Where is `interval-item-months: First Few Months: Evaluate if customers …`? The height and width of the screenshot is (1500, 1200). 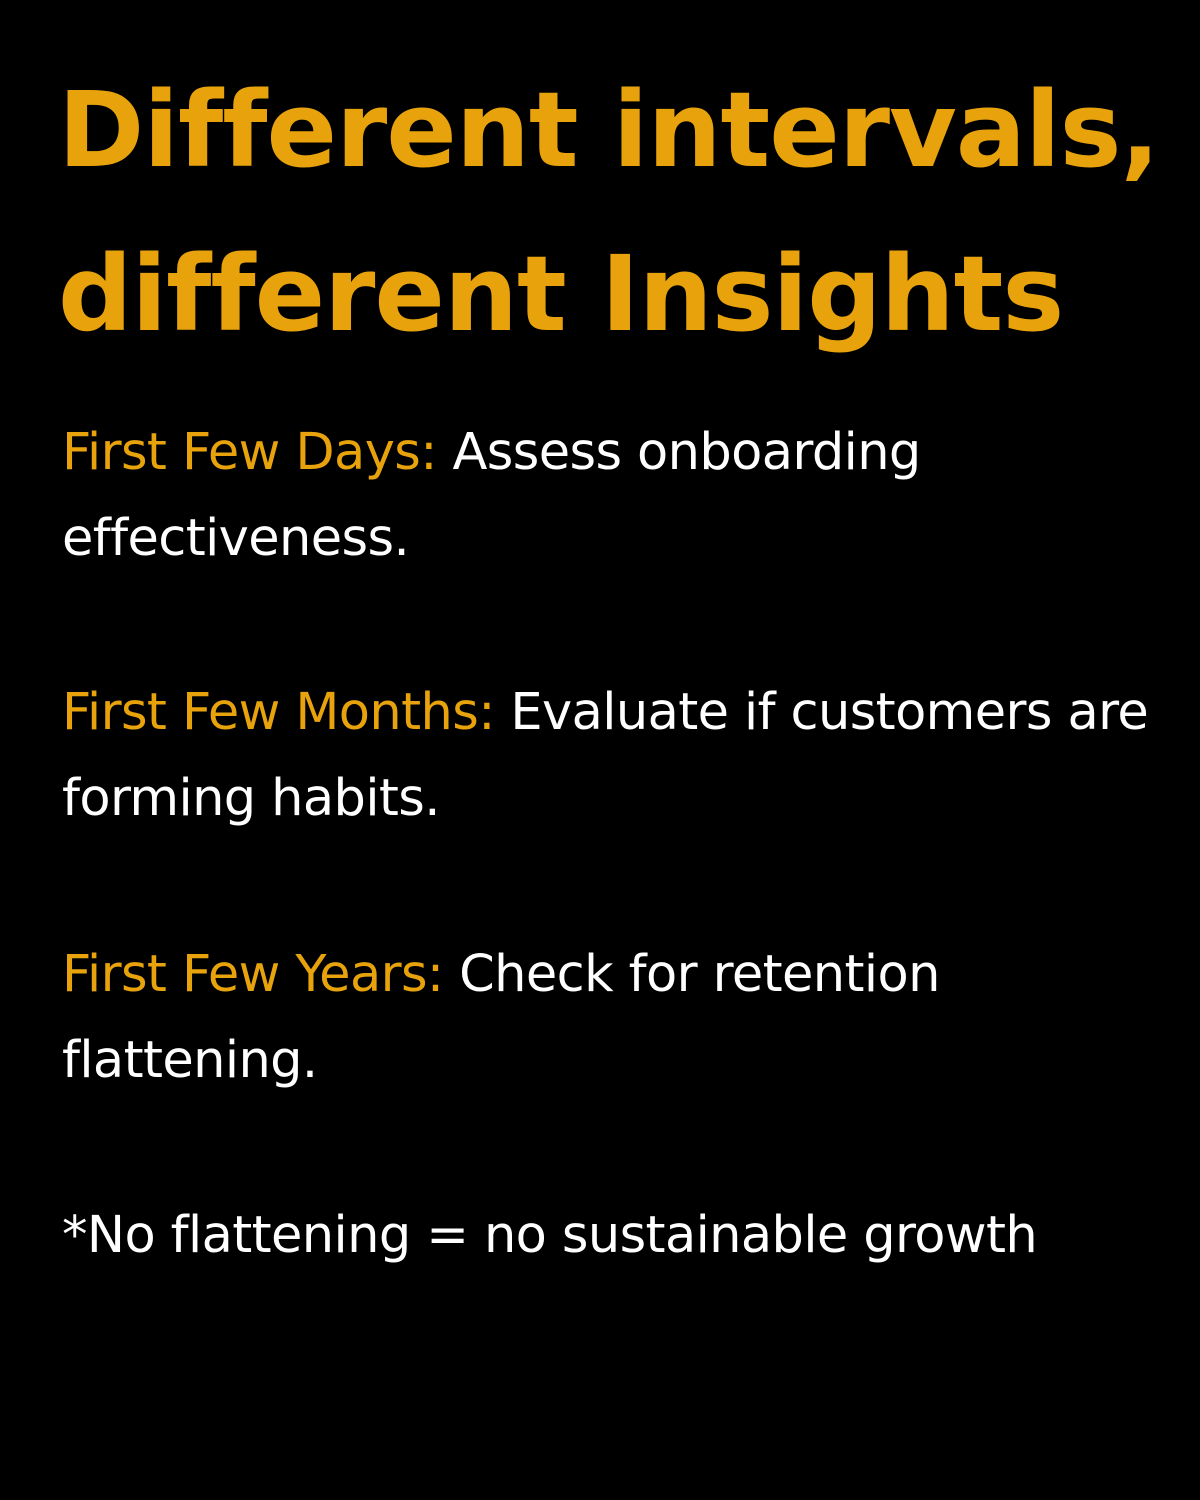
interval-item-months: First Few Months: Evaluate if customers … is located at coordinates (627, 756).